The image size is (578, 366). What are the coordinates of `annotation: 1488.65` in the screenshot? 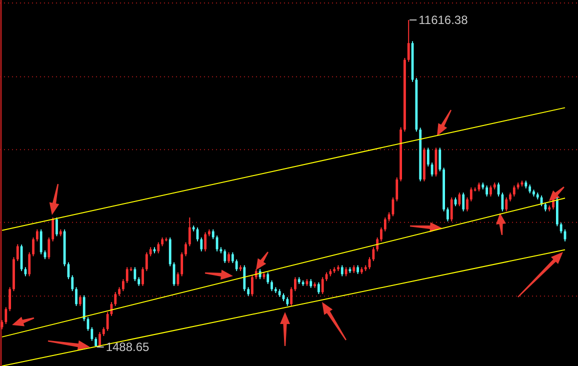 It's located at (128, 347).